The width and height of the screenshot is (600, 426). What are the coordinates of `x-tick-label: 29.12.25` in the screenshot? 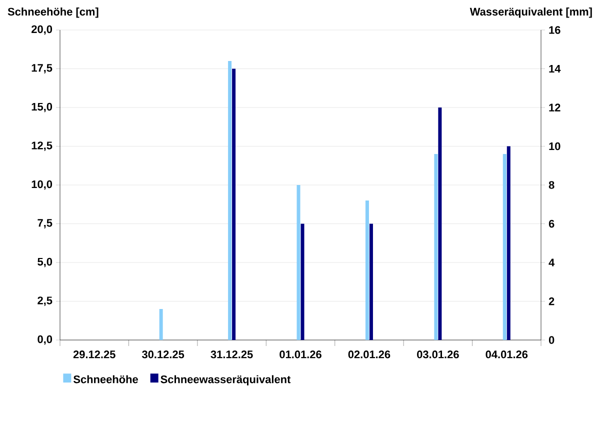 It's located at (94, 354).